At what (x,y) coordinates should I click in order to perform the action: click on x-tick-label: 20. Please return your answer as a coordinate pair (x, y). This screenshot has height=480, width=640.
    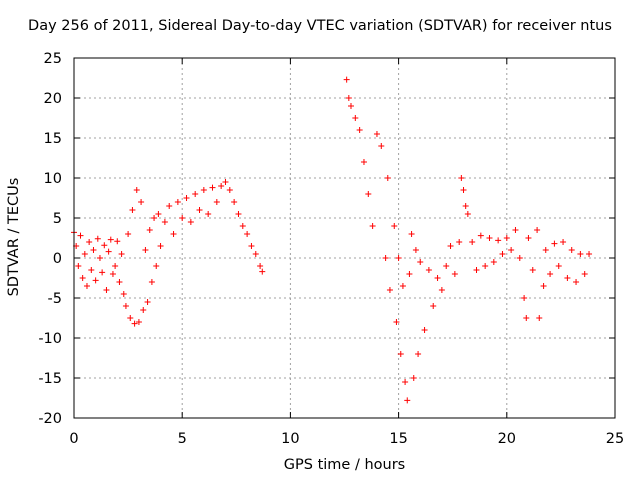
    Looking at the image, I should click on (507, 439).